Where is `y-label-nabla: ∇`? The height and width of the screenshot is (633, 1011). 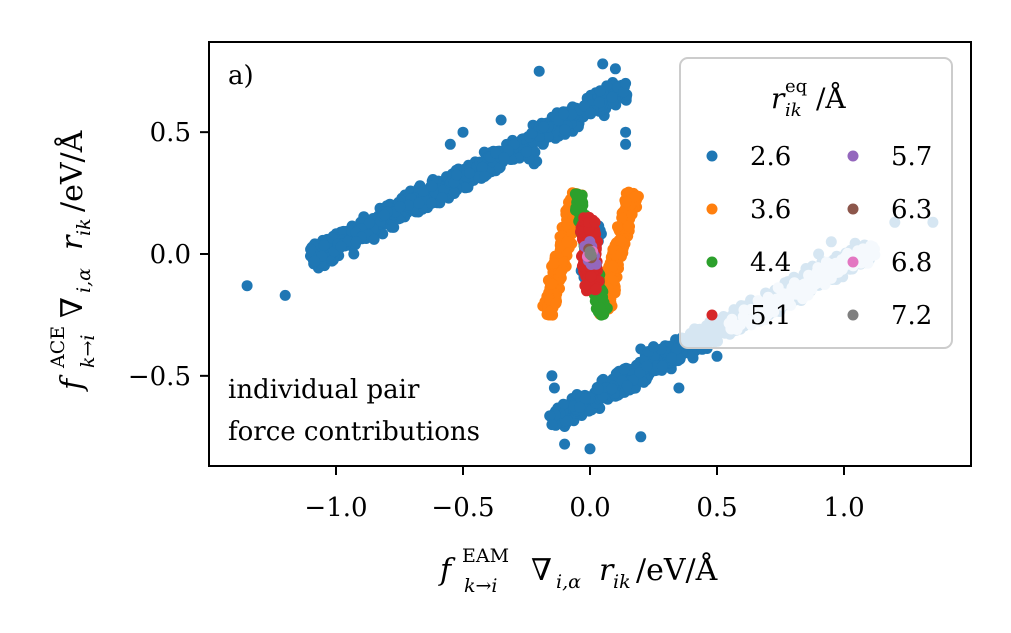
y-label-nabla: ∇ is located at coordinates (72, 307).